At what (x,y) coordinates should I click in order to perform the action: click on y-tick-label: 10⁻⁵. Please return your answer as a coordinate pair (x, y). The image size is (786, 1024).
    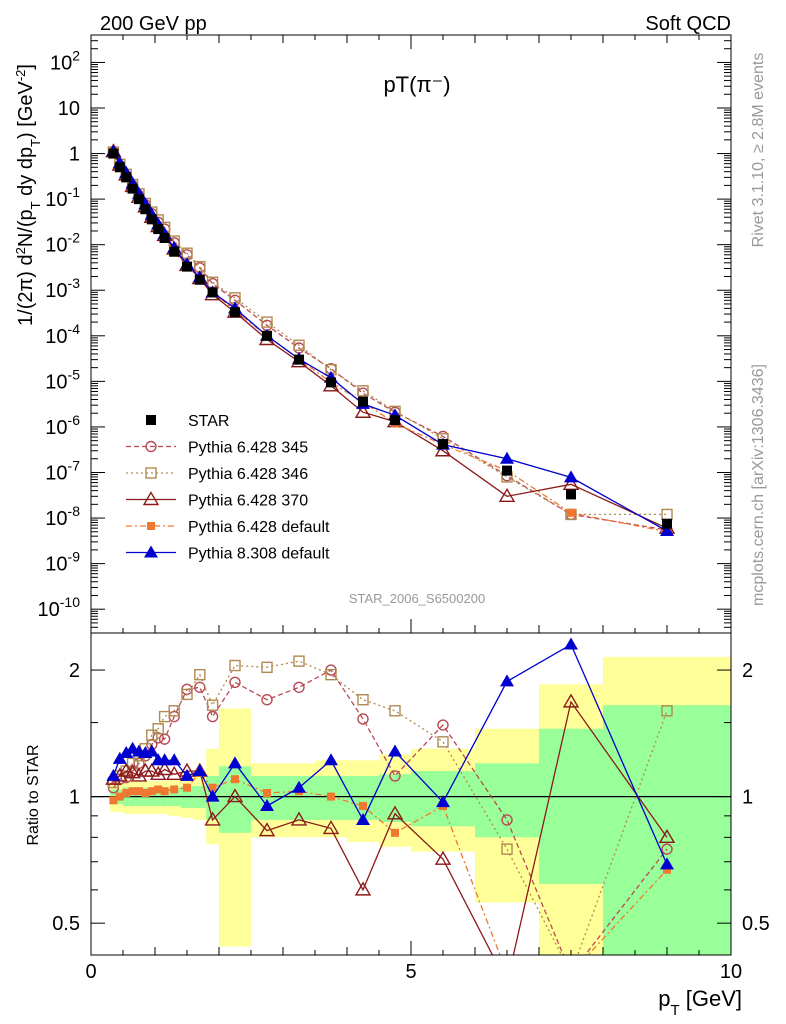
    Looking at the image, I should click on (62, 379).